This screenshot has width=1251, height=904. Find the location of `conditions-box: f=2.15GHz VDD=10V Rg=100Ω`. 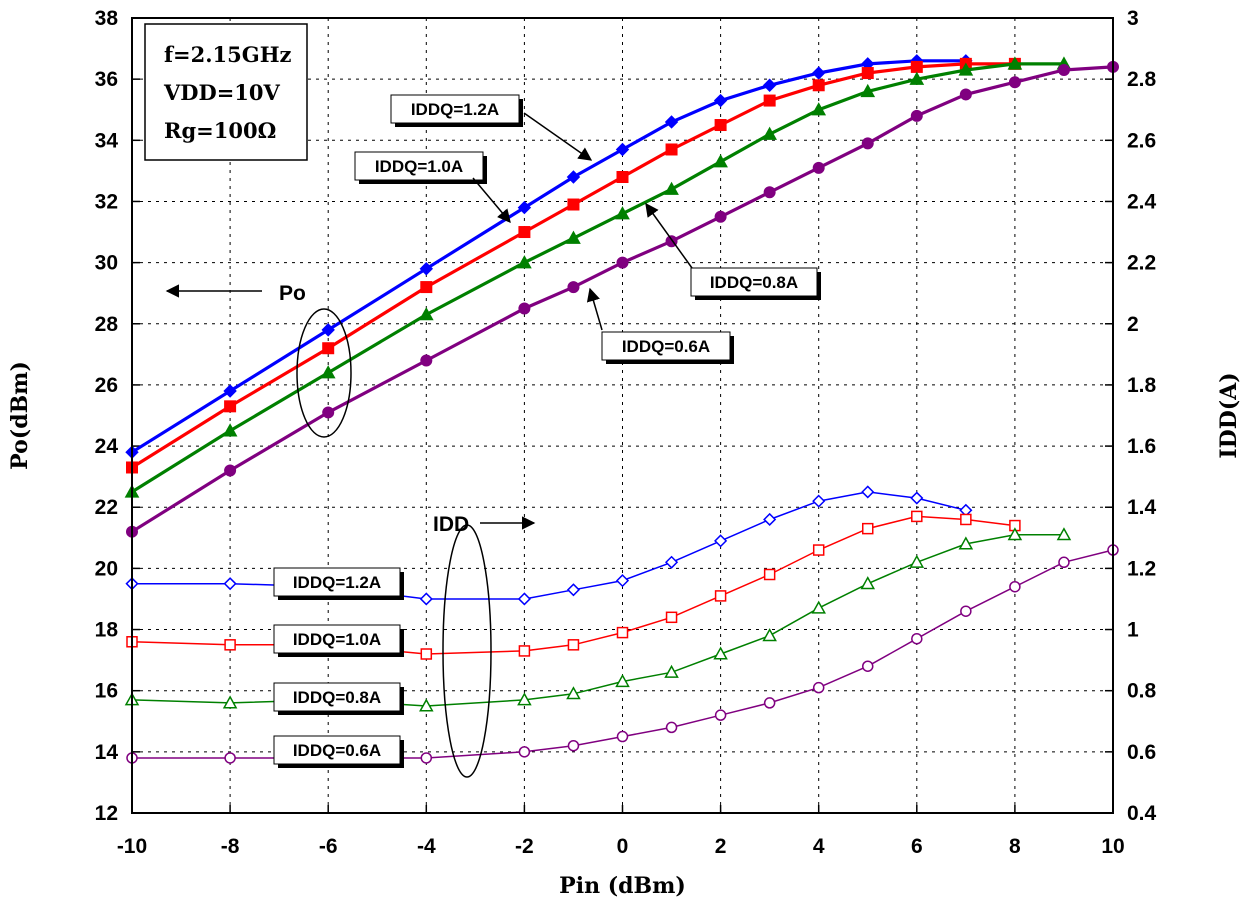

conditions-box: f=2.15GHz VDD=10V Rg=100Ω is located at coordinates (226, 92).